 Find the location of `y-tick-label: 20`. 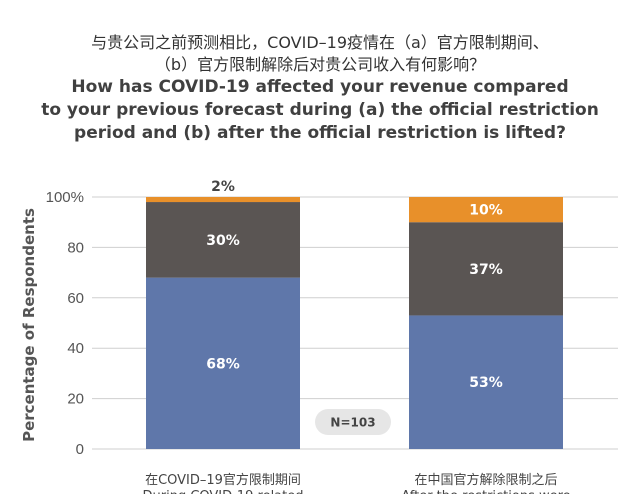

y-tick-label: 20 is located at coordinates (75, 399).